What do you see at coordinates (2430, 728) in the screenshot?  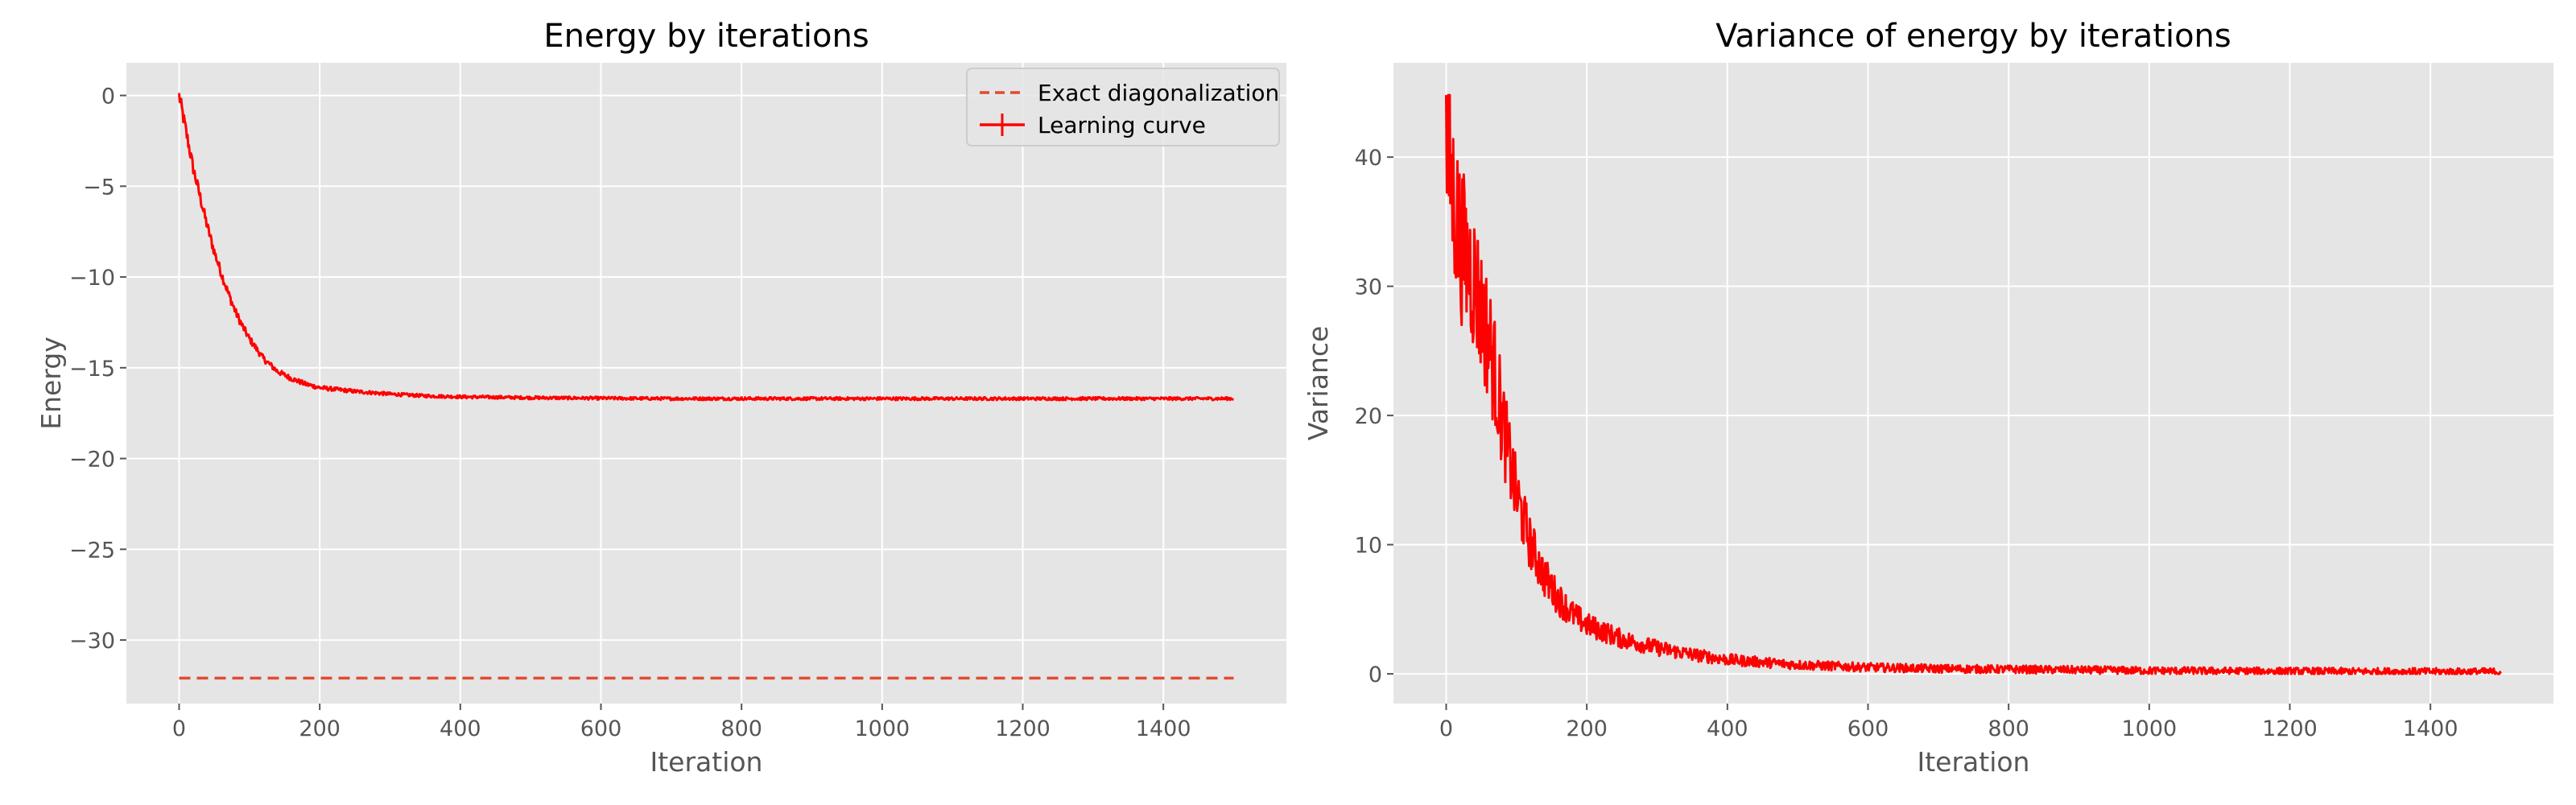 I see `variance-x-tick-label: 1400` at bounding box center [2430, 728].